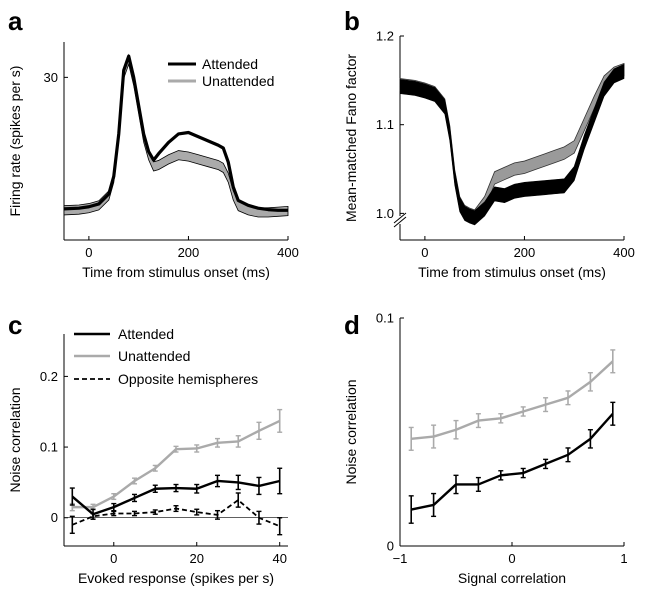 Image resolution: width=646 pixels, height=591 pixels. What do you see at coordinates (49, 447) in the screenshot?
I see `panel-c-ytick-label: 0.1` at bounding box center [49, 447].